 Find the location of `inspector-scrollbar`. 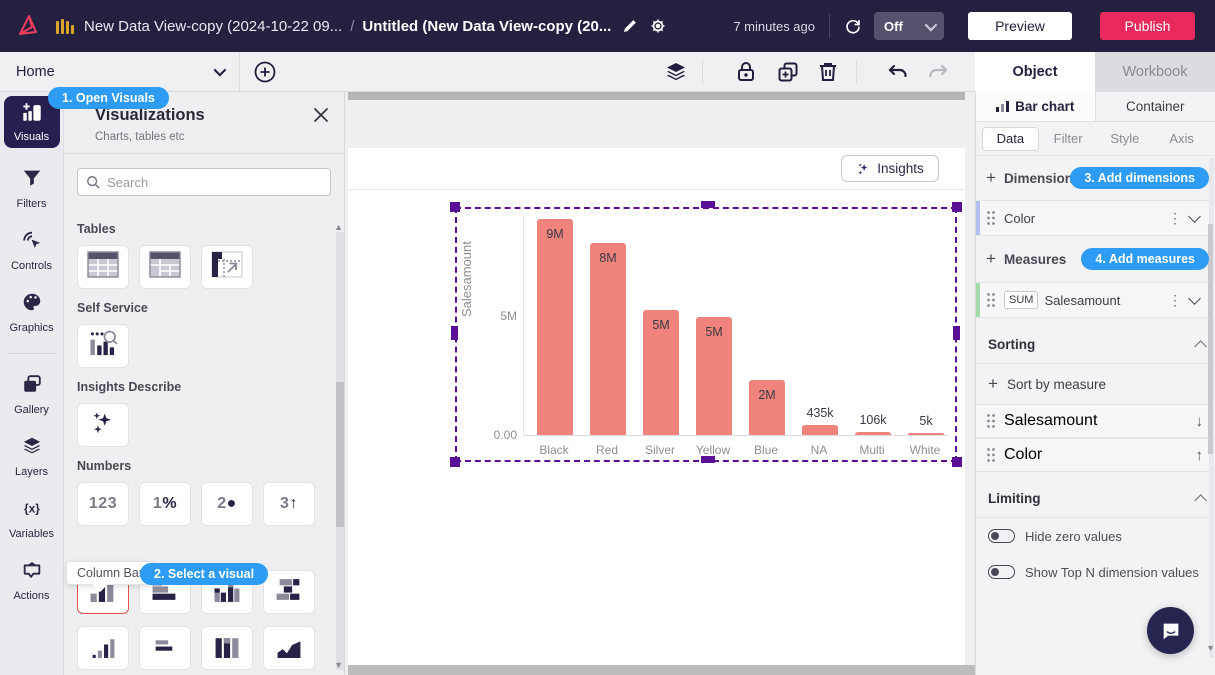

inspector-scrollbar is located at coordinates (1211, 408).